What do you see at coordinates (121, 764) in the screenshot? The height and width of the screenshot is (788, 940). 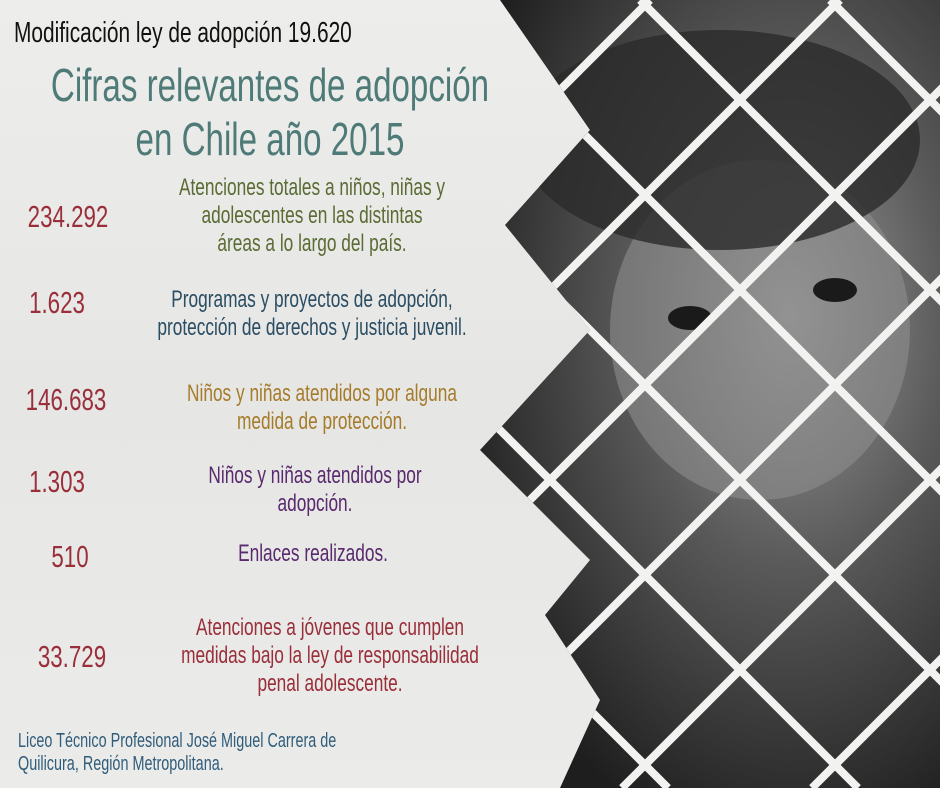 I see `footer-line-2: Quilicura, Región Metropolitana.` at bounding box center [121, 764].